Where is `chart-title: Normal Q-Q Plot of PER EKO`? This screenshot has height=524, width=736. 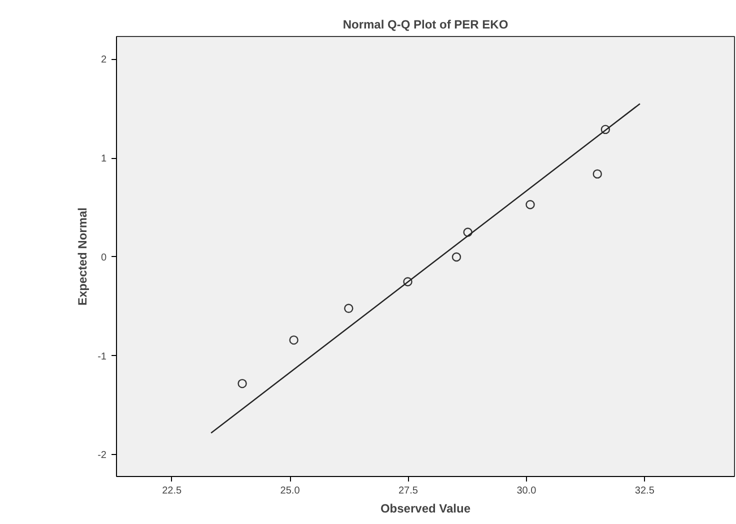 chart-title: Normal Q-Q Plot of PER EKO is located at coordinates (425, 25).